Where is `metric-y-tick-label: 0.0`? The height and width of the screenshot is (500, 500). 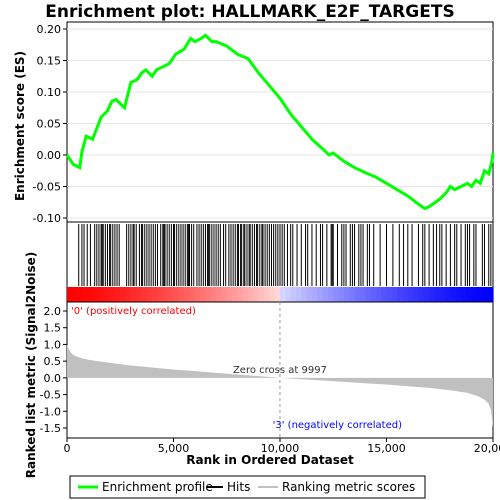
metric-y-tick-label: 0.0 is located at coordinates (53, 378).